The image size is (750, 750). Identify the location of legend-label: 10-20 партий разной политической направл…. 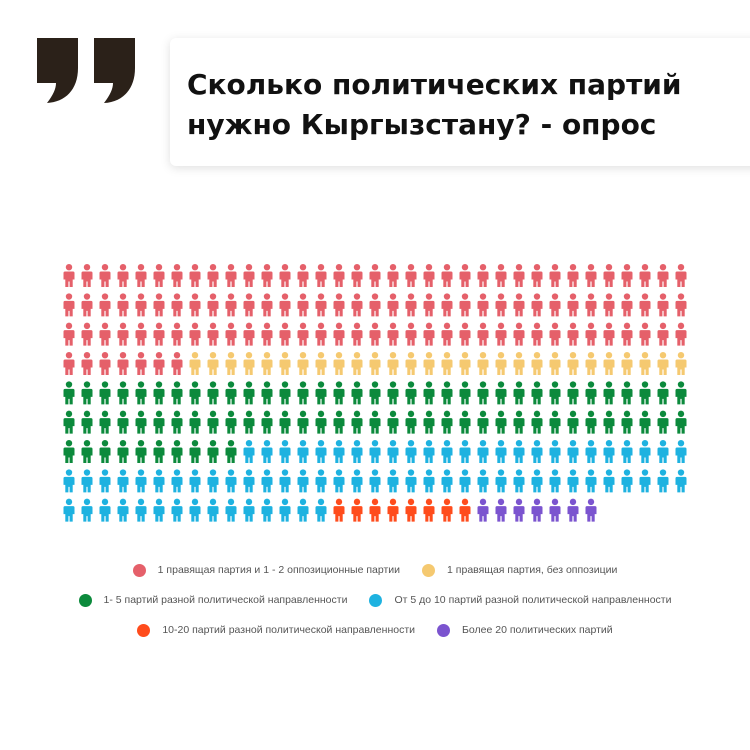
(289, 630).